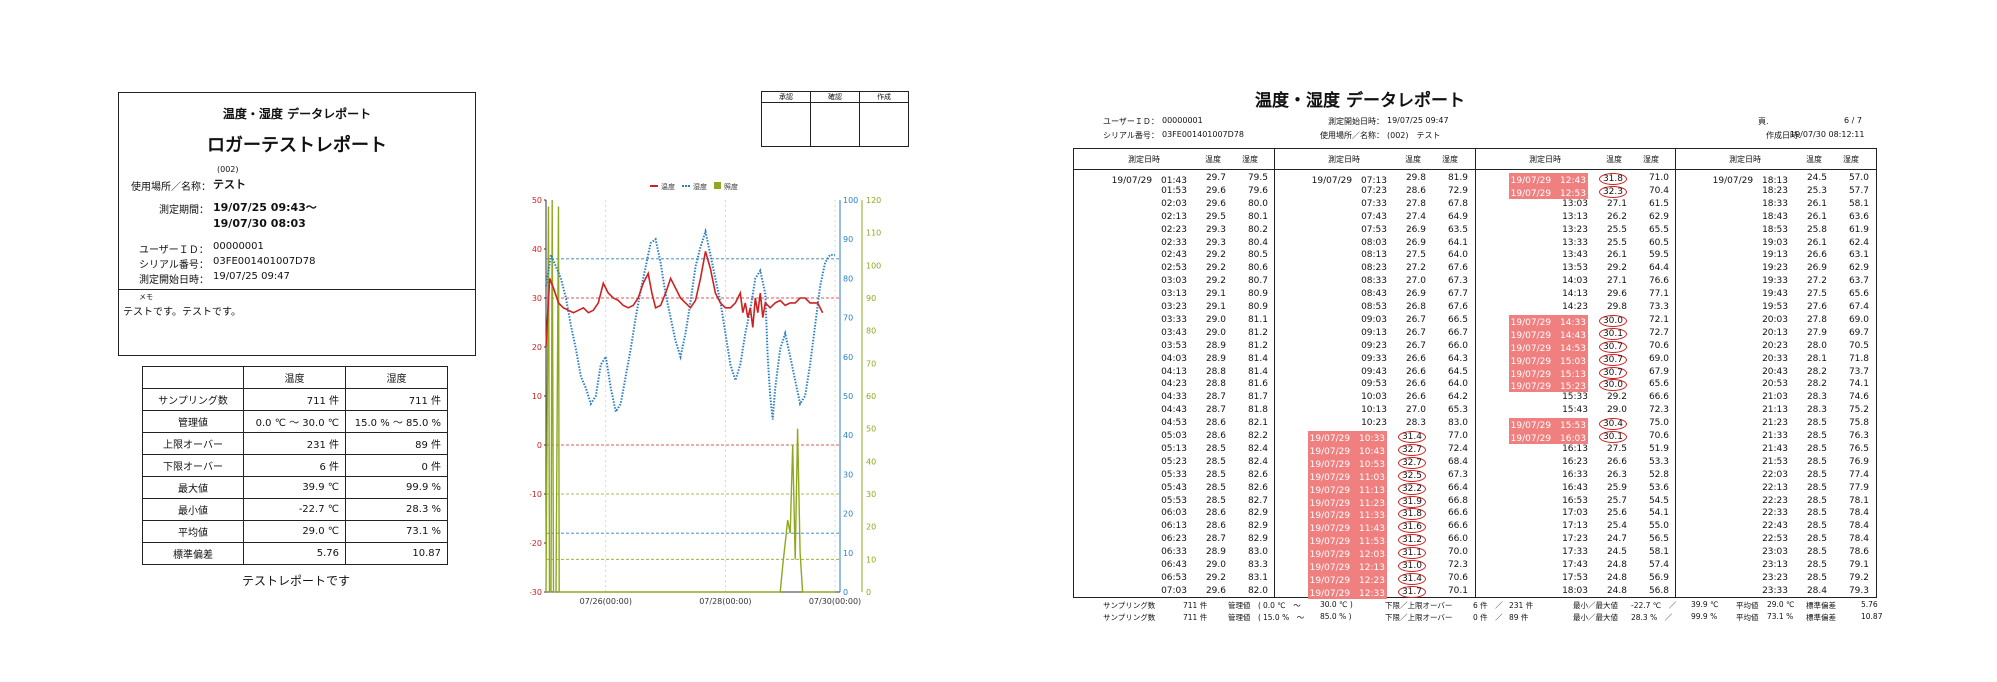 Image resolution: width=1997 pixels, height=682 pixels. Describe the element at coordinates (871, 331) in the screenshot. I see `y-right-tick-label: 80` at that location.